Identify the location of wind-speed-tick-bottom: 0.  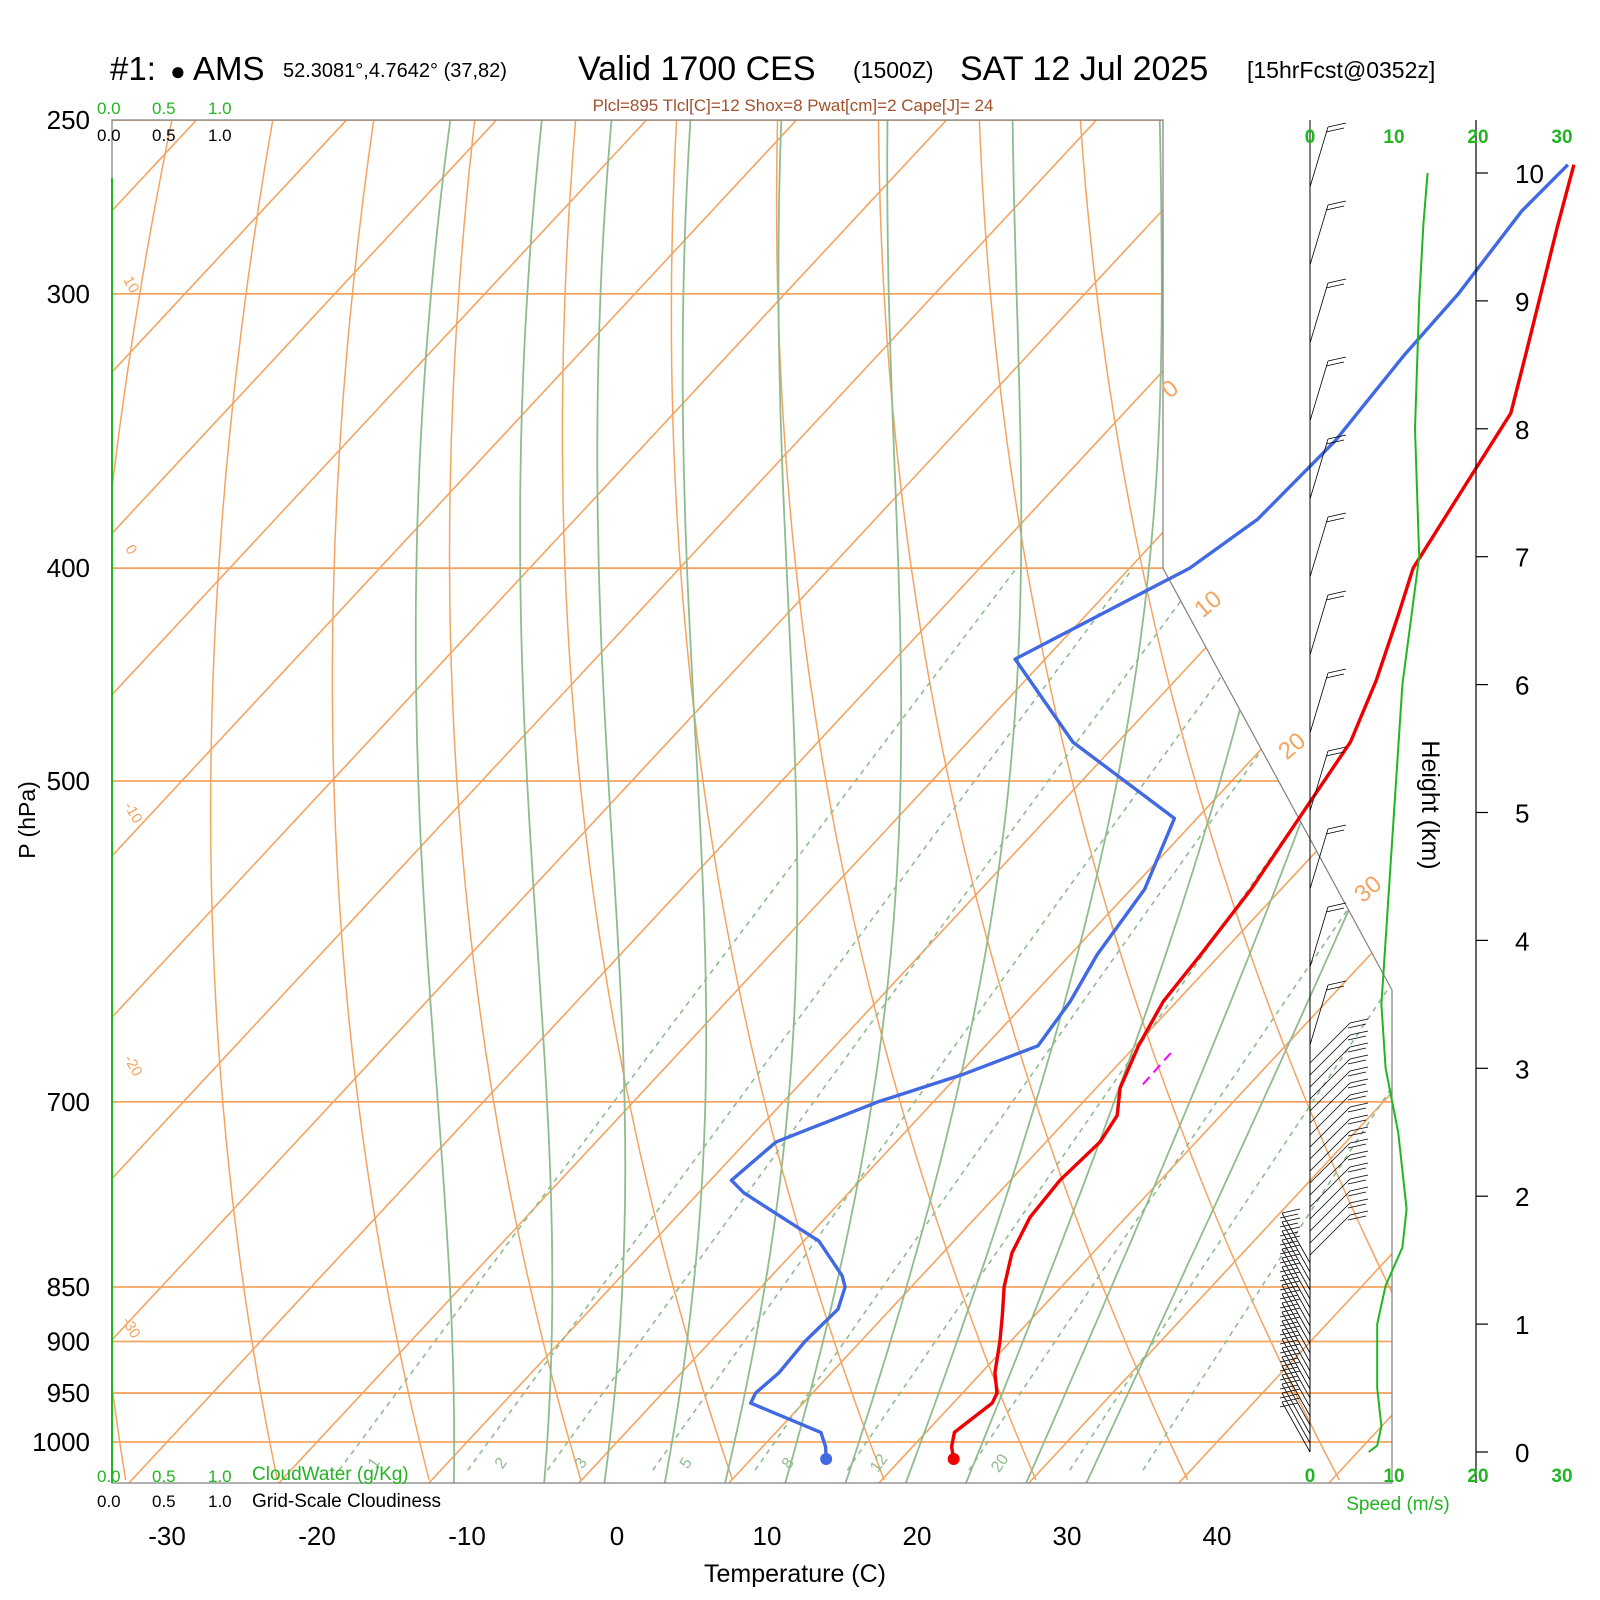
(1310, 1476).